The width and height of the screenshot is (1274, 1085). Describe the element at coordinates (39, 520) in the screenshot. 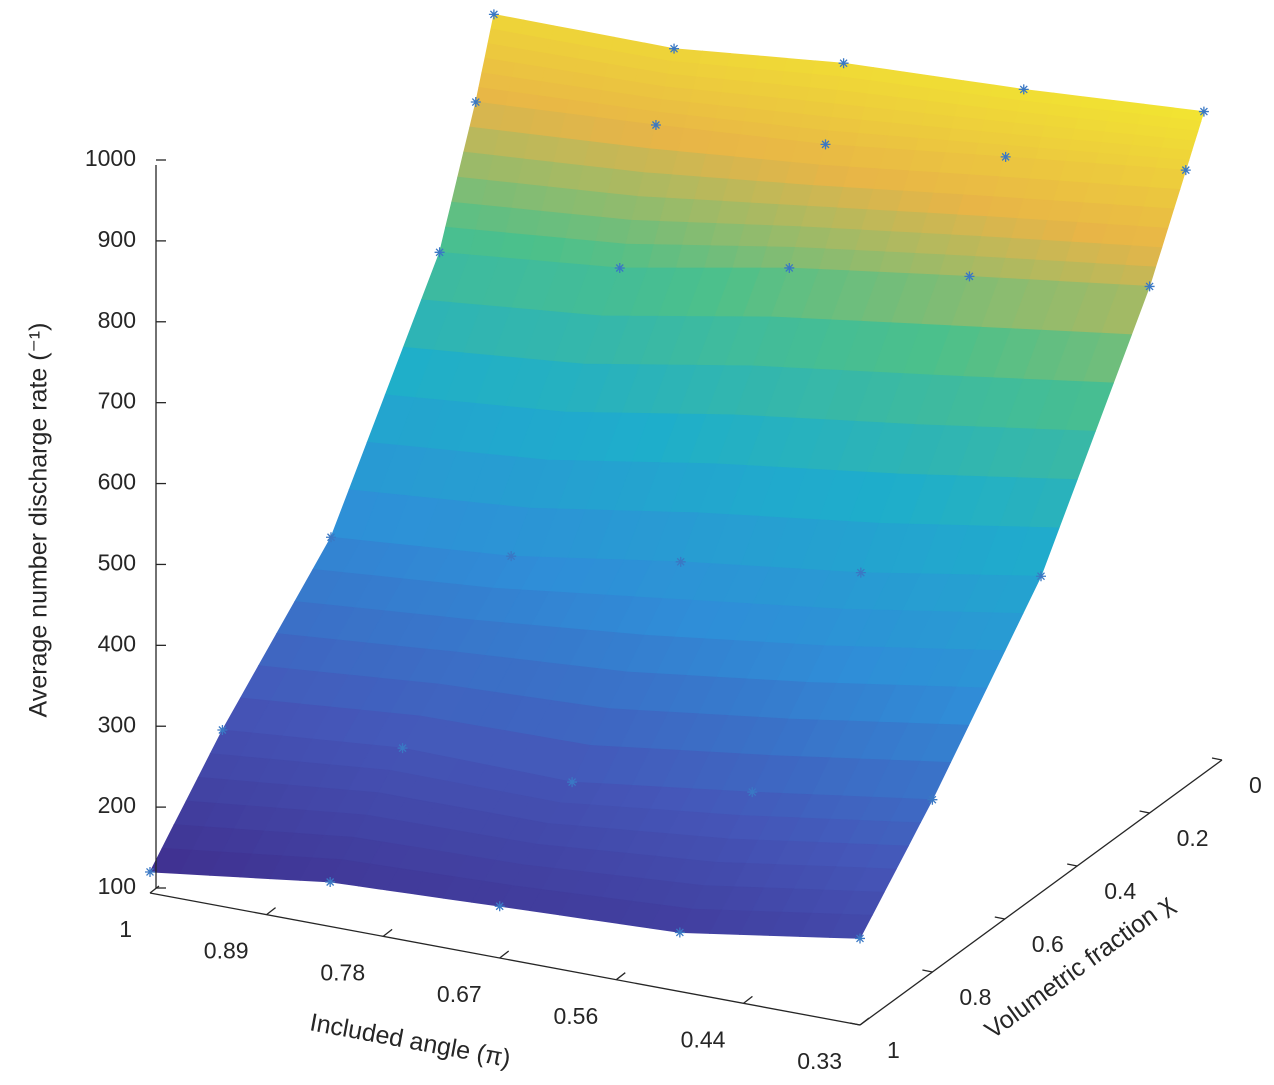

I see `z-axis-label: Average number discharge rate (⁻¹)` at that location.